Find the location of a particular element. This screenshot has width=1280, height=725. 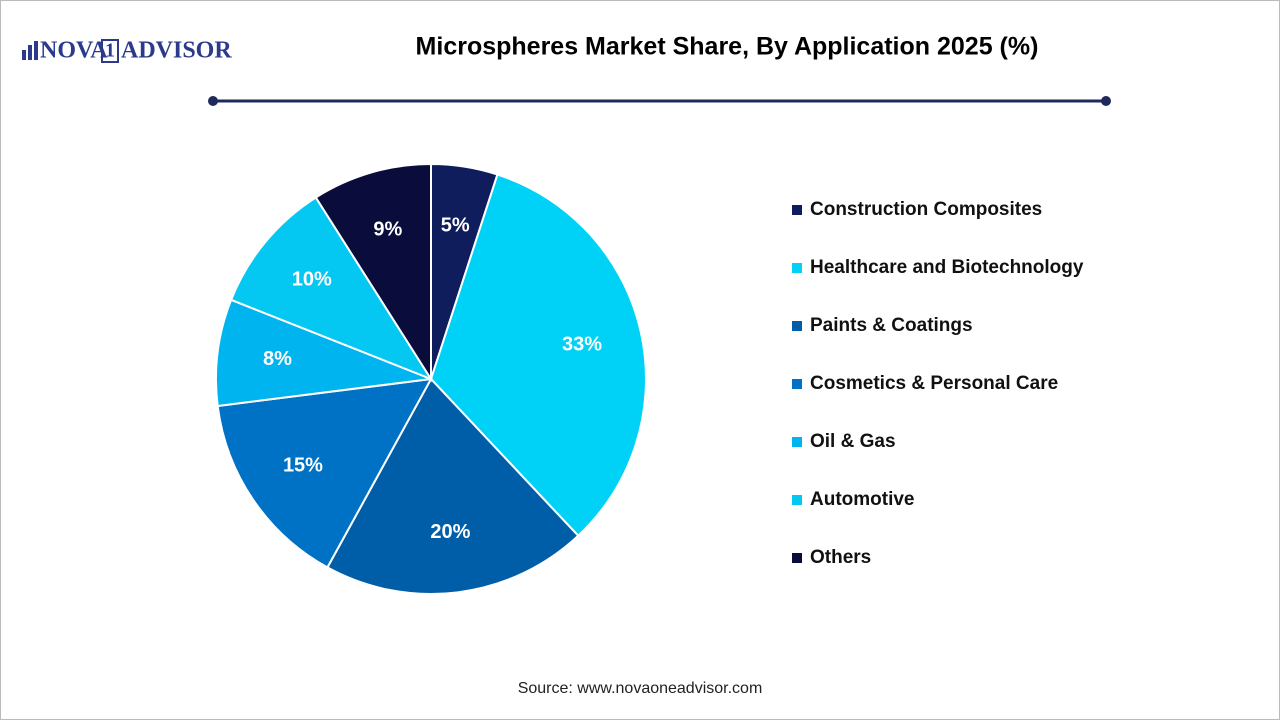

logo-box is located at coordinates (110, 51).